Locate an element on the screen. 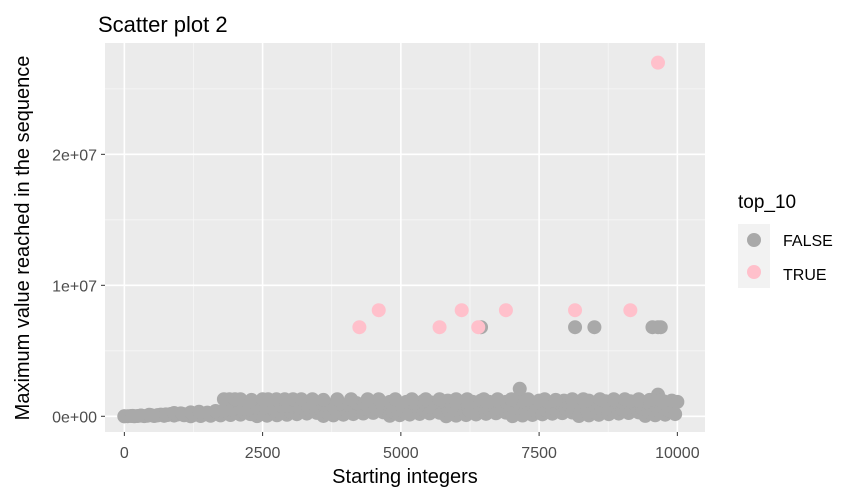 This screenshot has height=498, width=862. x-tick-label: 7500 is located at coordinates (539, 453).